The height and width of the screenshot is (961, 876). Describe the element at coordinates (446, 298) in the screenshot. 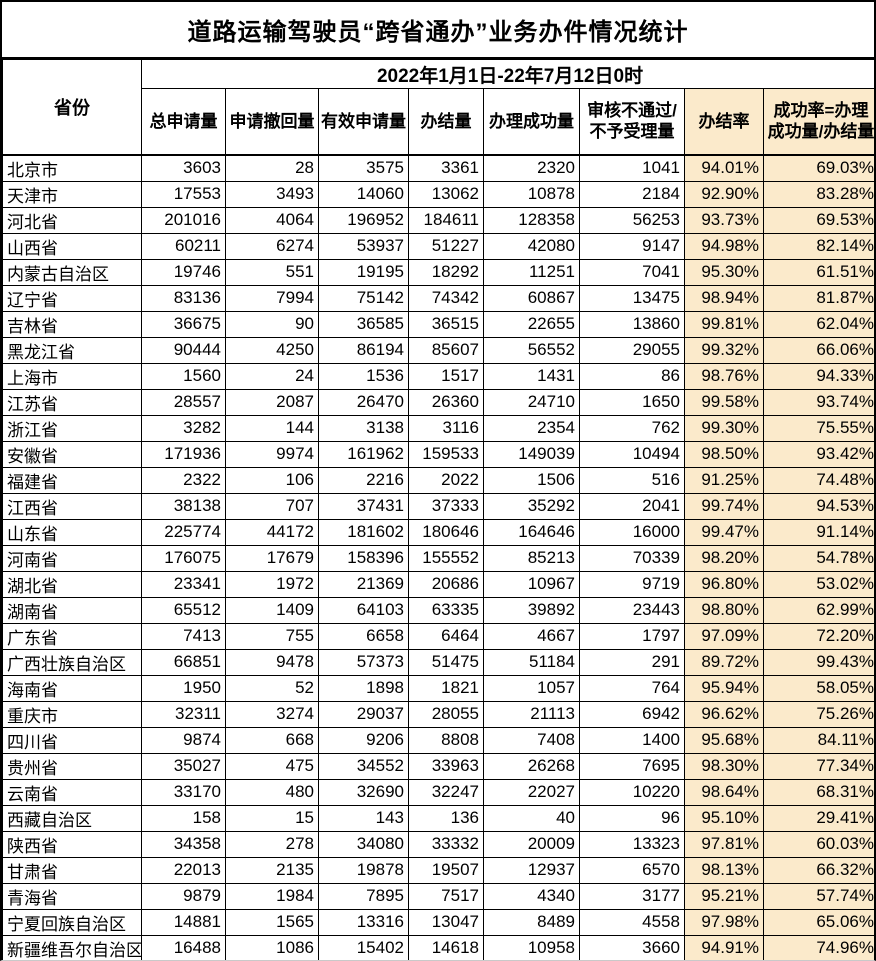

I see `value-cell: 74342` at that location.